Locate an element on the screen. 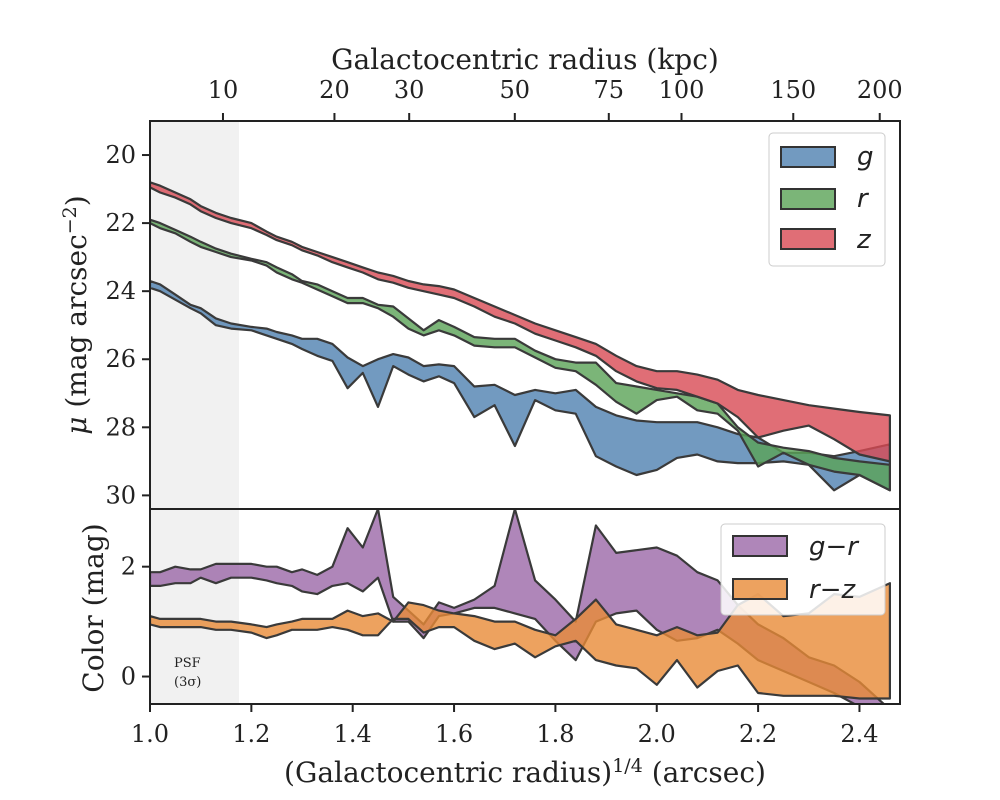  bottom-x-tick-label: 2.0 is located at coordinates (657, 734).